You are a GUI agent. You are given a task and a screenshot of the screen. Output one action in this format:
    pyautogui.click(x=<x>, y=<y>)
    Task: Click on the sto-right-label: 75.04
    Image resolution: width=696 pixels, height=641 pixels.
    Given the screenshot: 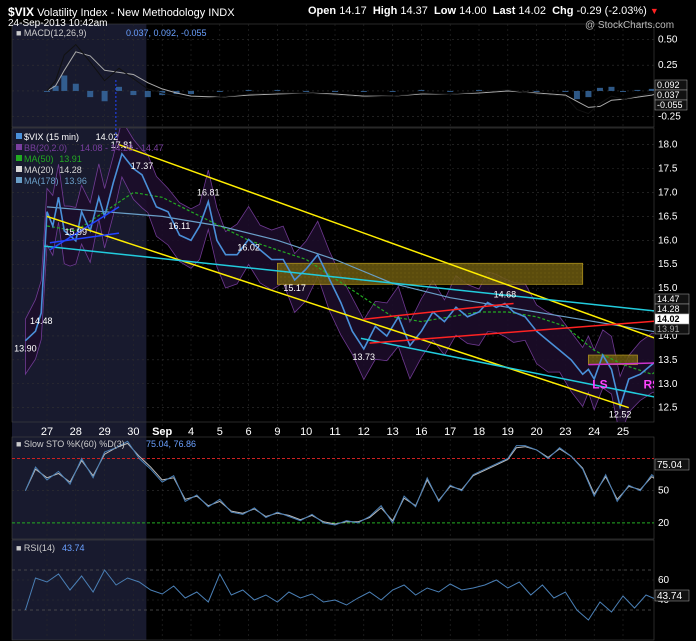 What is the action you would take?
    pyautogui.click(x=669, y=465)
    